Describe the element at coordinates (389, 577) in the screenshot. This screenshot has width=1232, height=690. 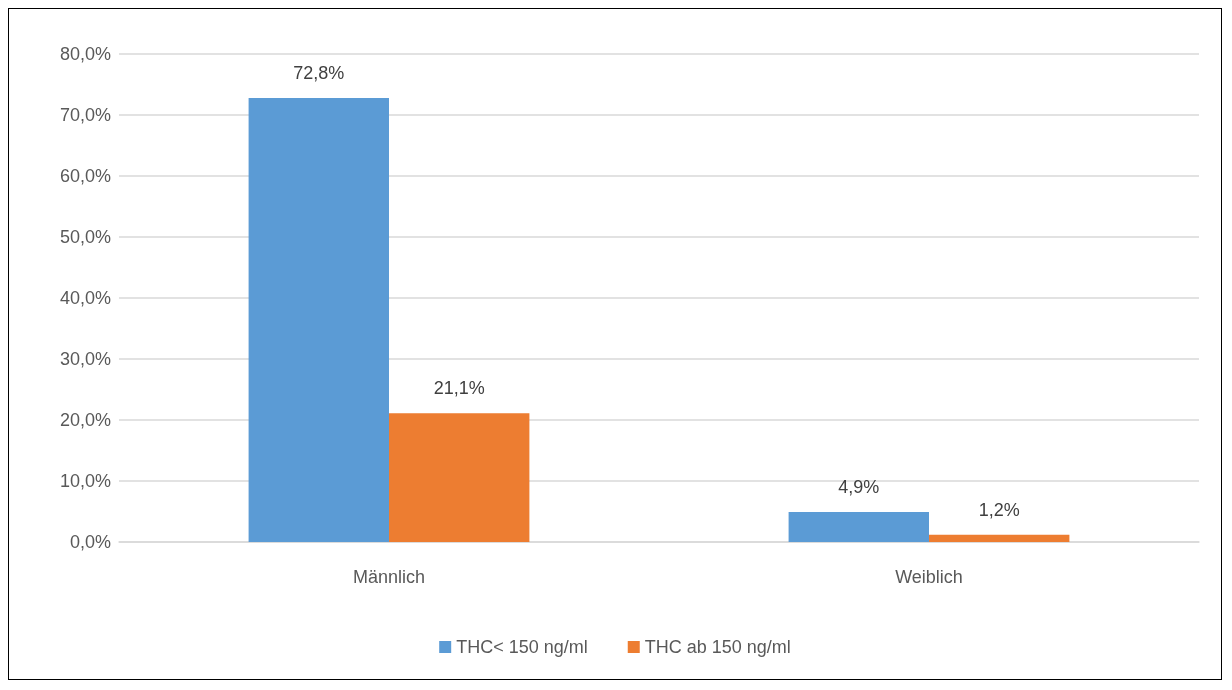
I see `x-tick-label: Männlich` at that location.